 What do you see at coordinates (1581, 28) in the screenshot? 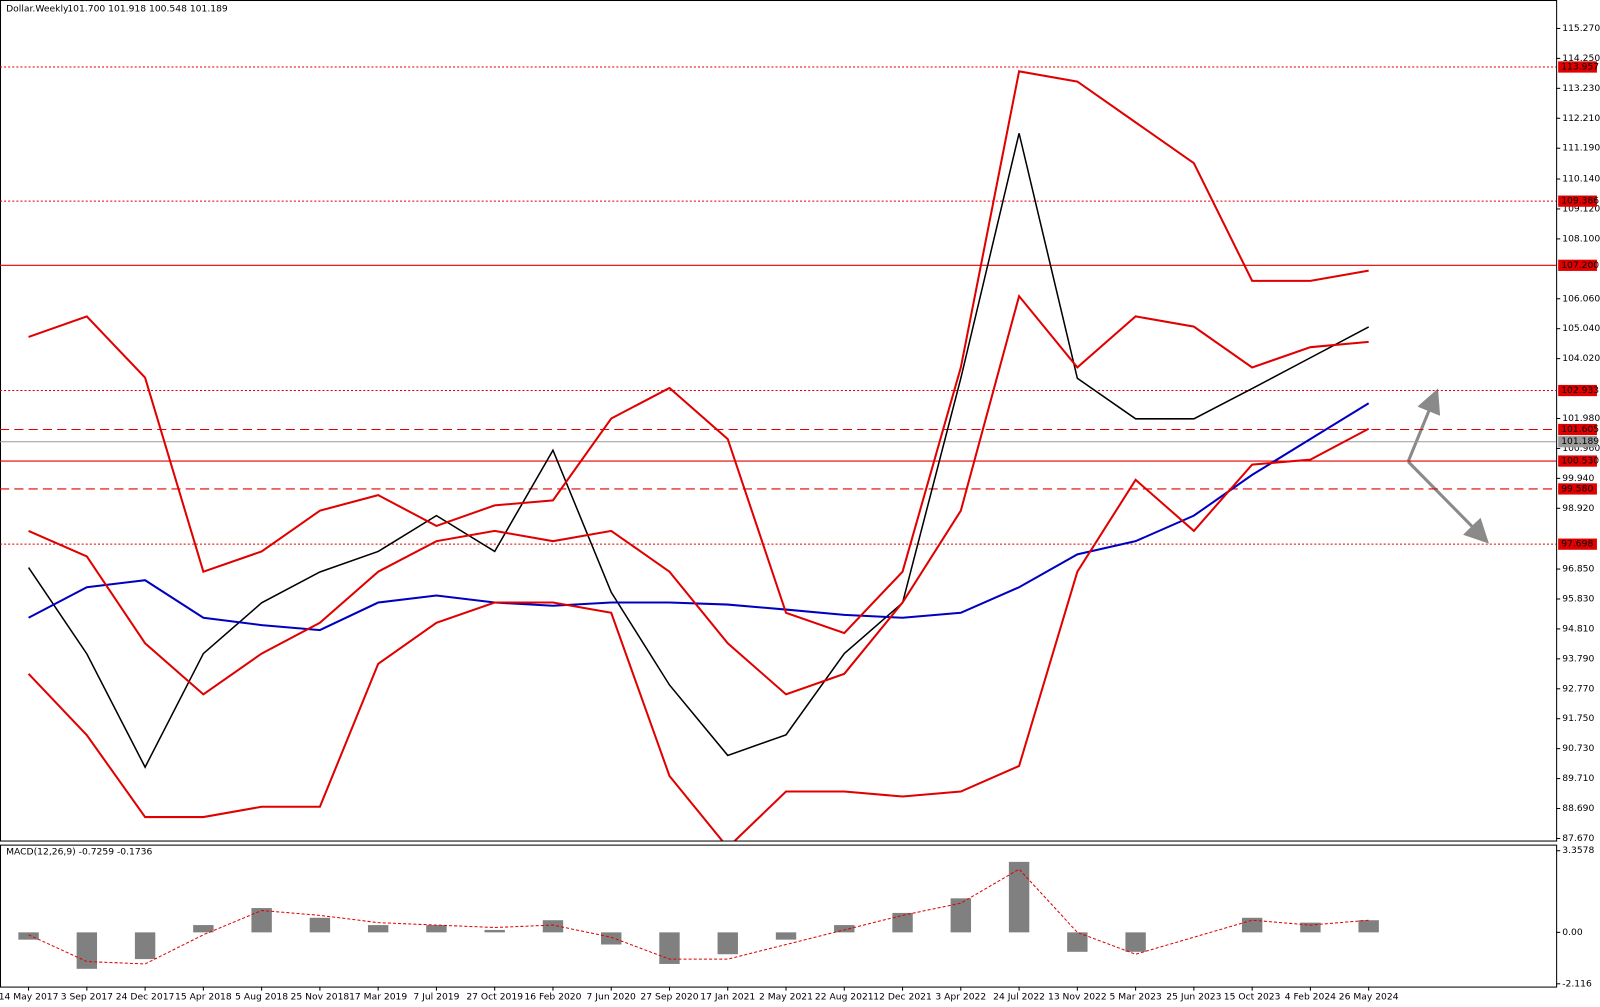
I see `y-tick-label: 115.270` at bounding box center [1581, 28].